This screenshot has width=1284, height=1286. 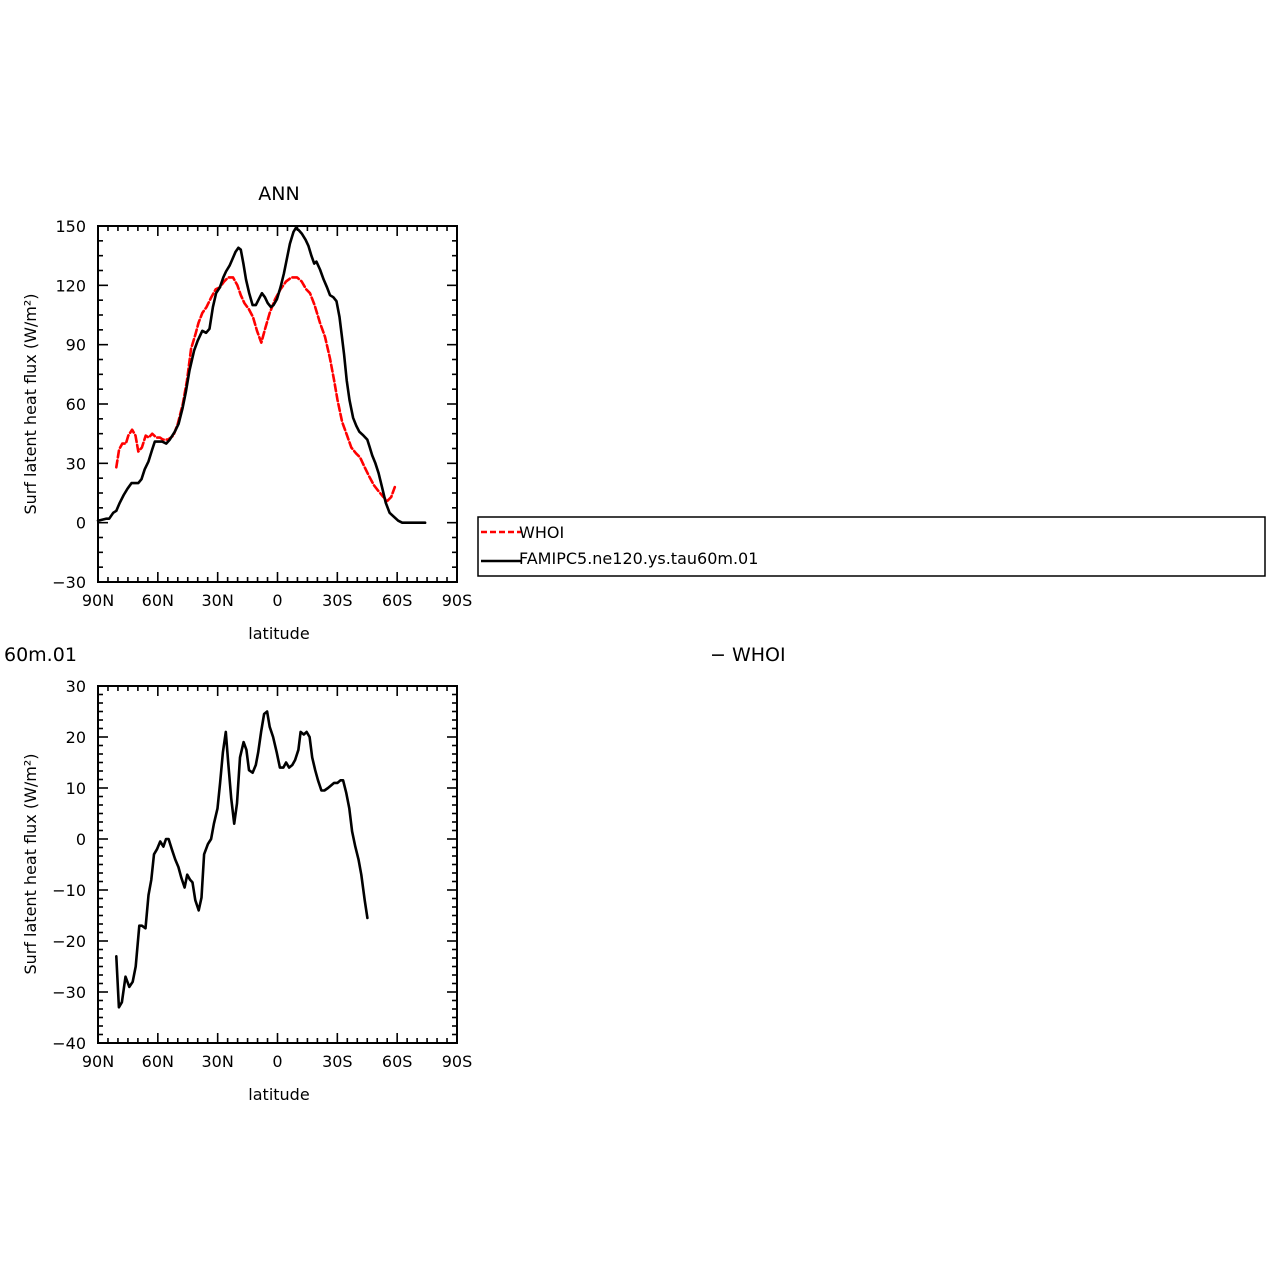 What do you see at coordinates (278, 633) in the screenshot?
I see `top-chart-xlabel: latitude` at bounding box center [278, 633].